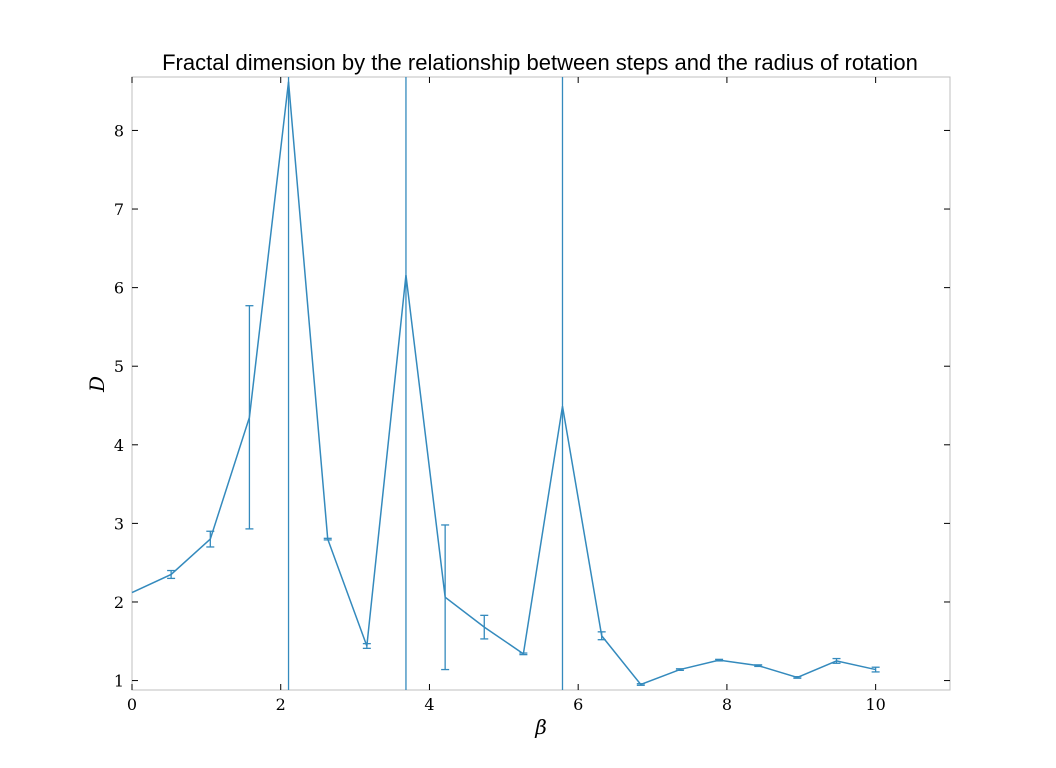 This screenshot has height=768, width=1056. I want to click on y-tick-label: 5, so click(119, 366).